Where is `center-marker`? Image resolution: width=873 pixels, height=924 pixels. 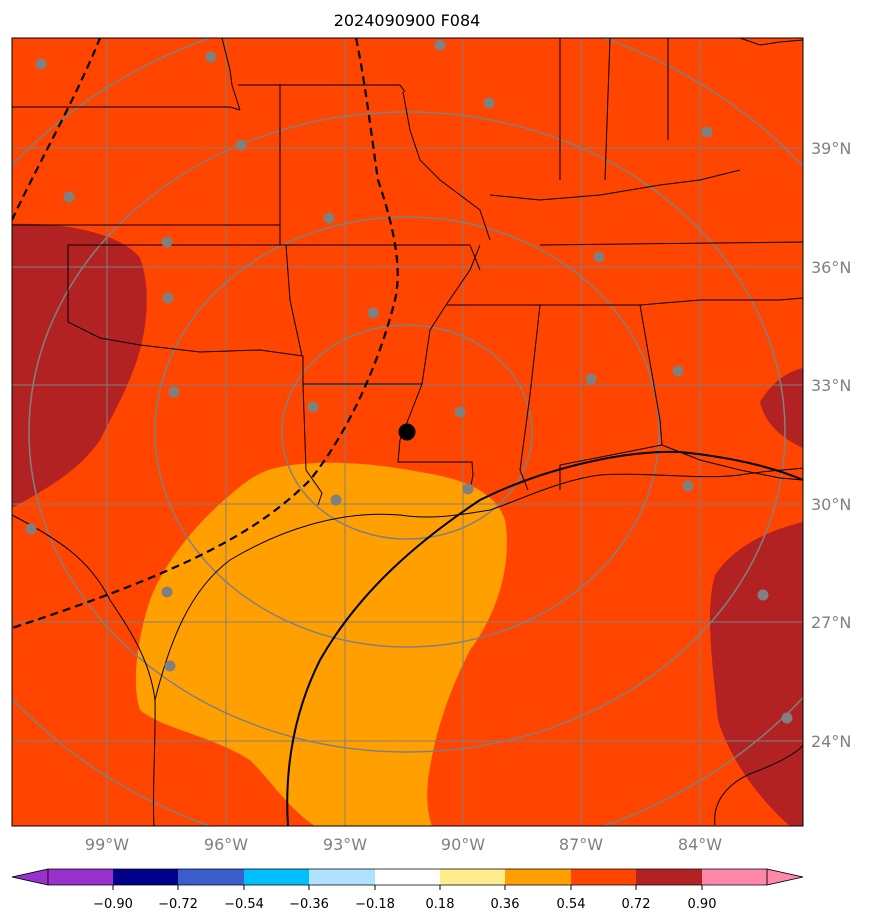
center-marker is located at coordinates (407, 432).